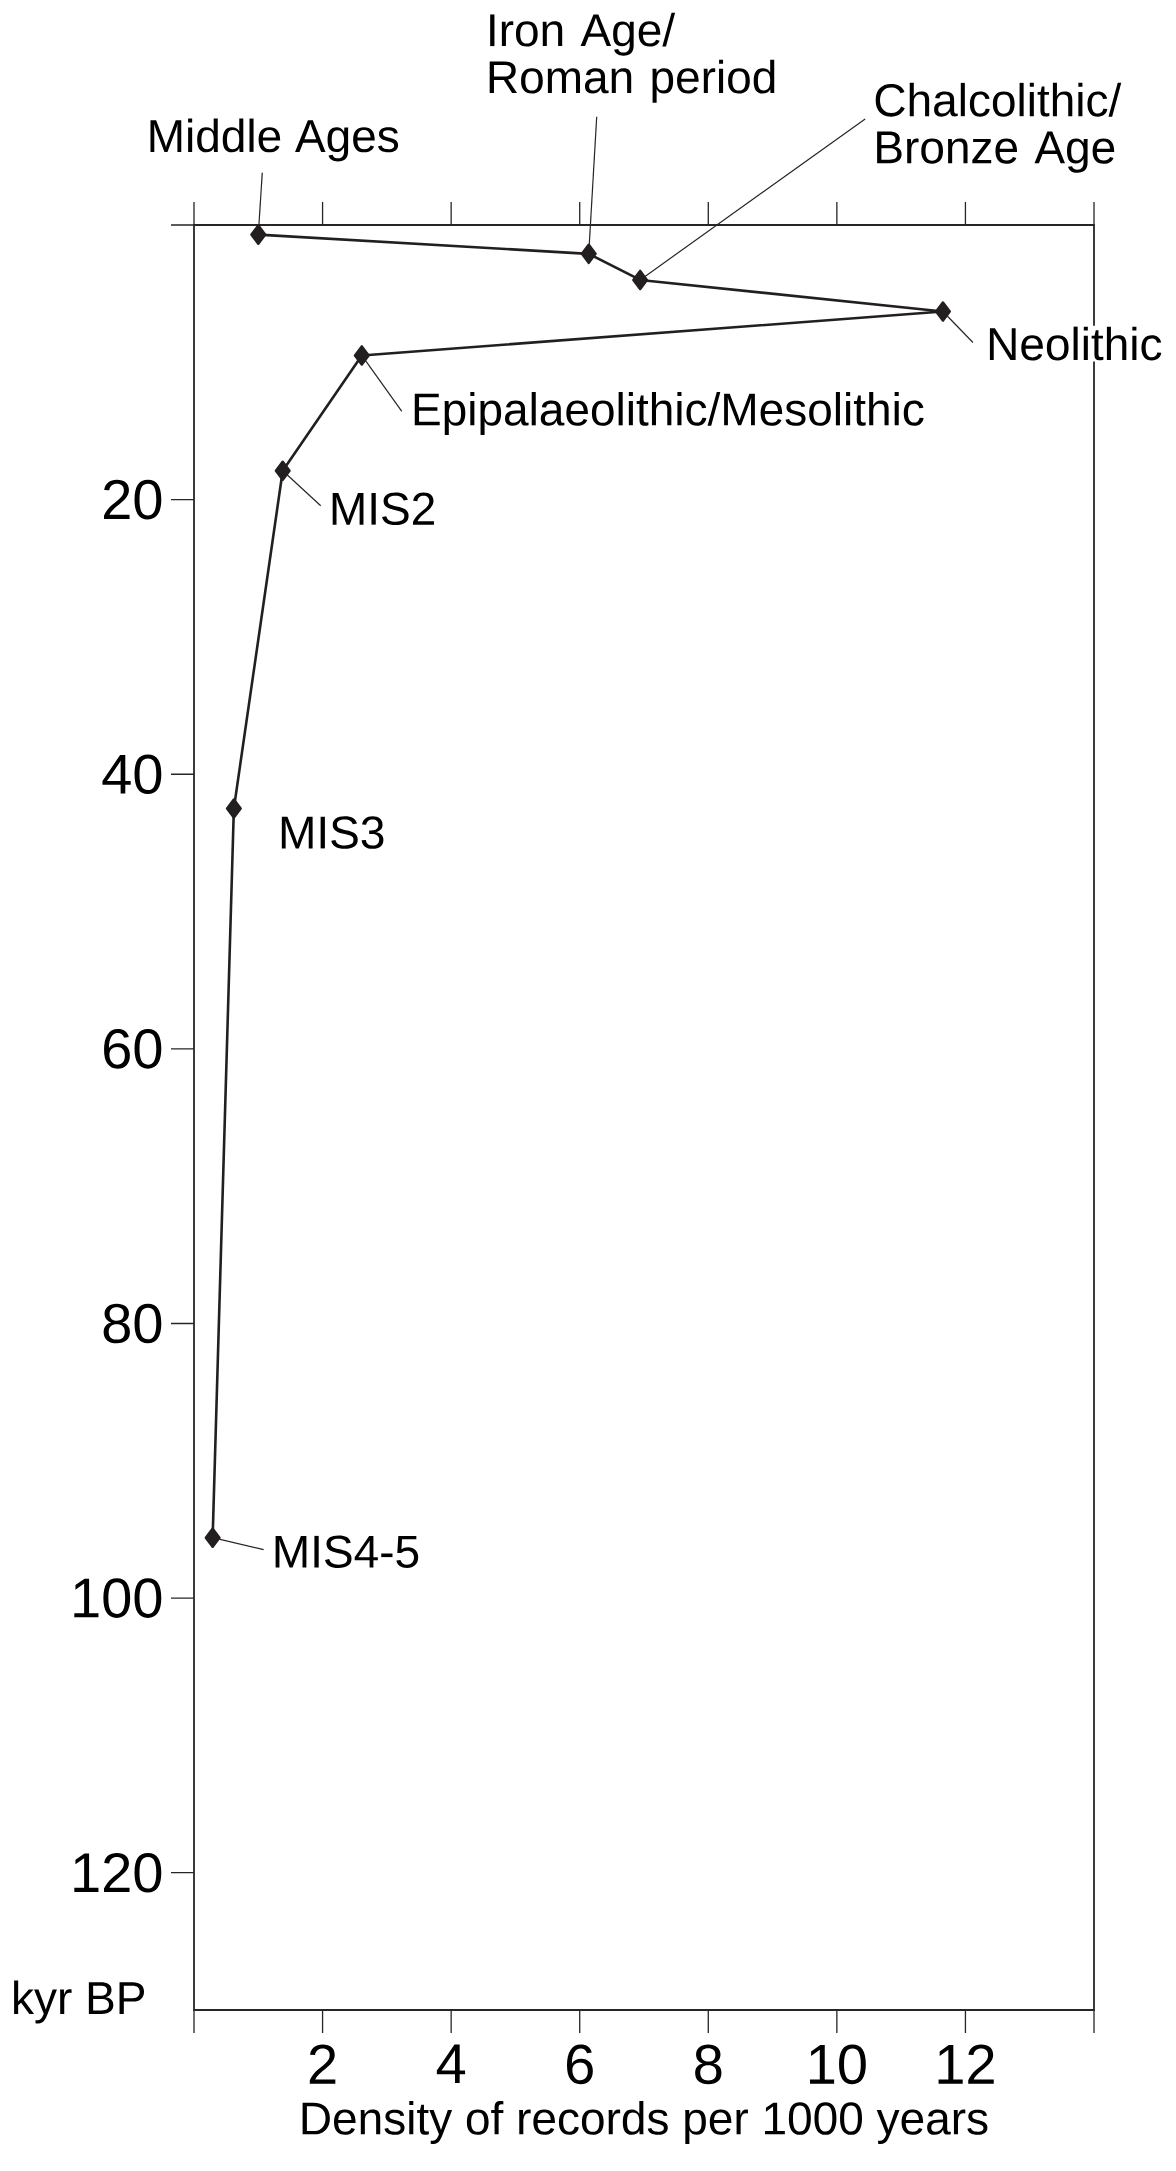  I want to click on annotation: Neolithic, so click(1075, 343).